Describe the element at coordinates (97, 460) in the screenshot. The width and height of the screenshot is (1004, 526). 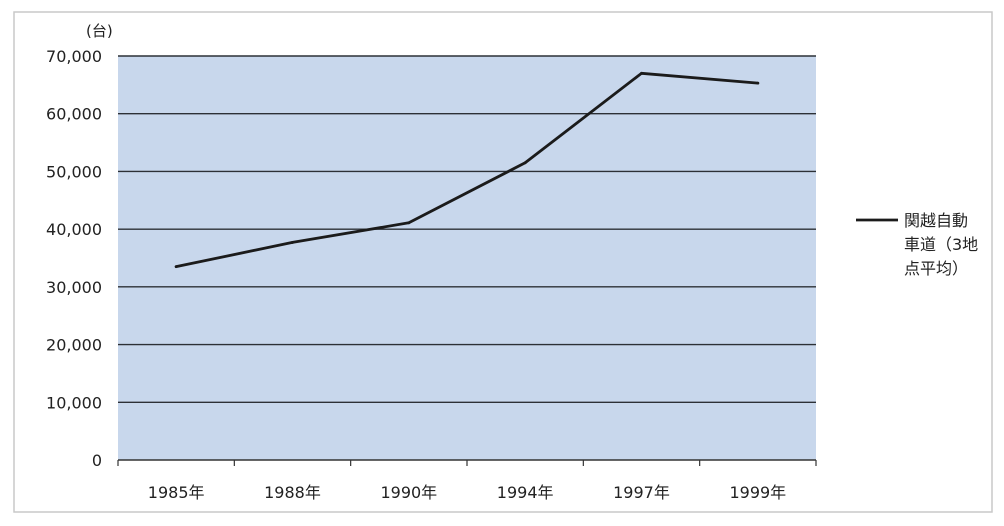
I see `y-tick-label: 0` at that location.